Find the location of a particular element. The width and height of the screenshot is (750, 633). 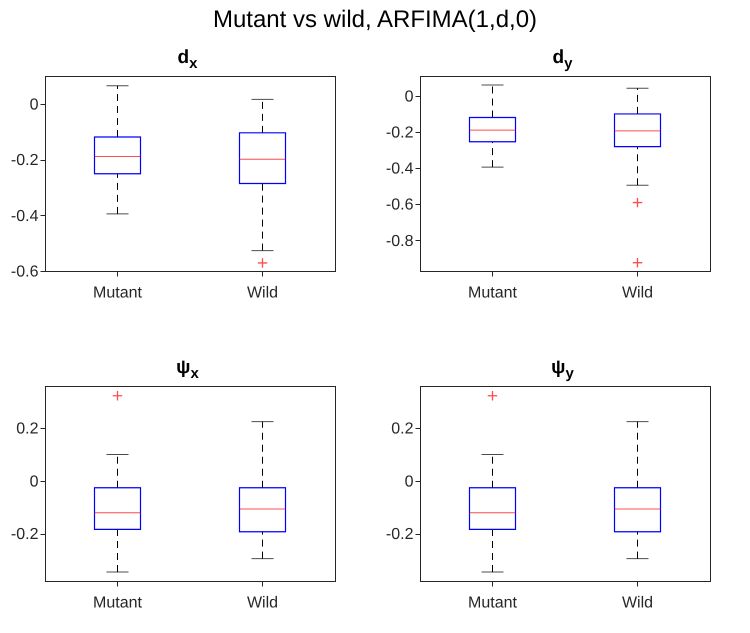

chart-title: ψ$_{y}$ is located at coordinates (562, 370).